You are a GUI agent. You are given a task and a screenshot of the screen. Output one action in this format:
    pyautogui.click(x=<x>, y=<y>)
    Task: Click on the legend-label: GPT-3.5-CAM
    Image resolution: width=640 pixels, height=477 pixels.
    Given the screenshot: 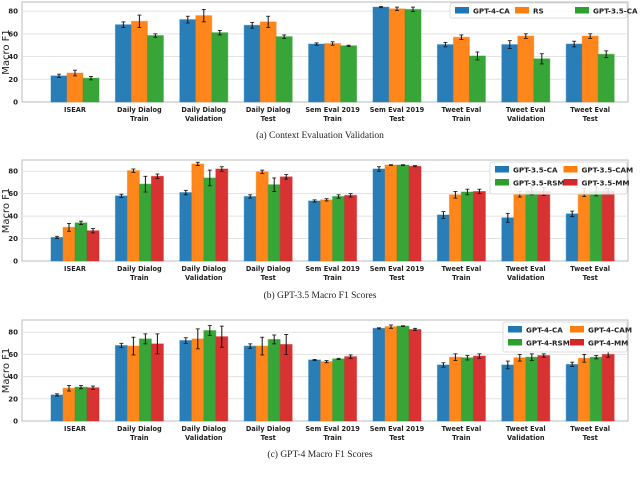 What is the action you would take?
    pyautogui.click(x=608, y=170)
    